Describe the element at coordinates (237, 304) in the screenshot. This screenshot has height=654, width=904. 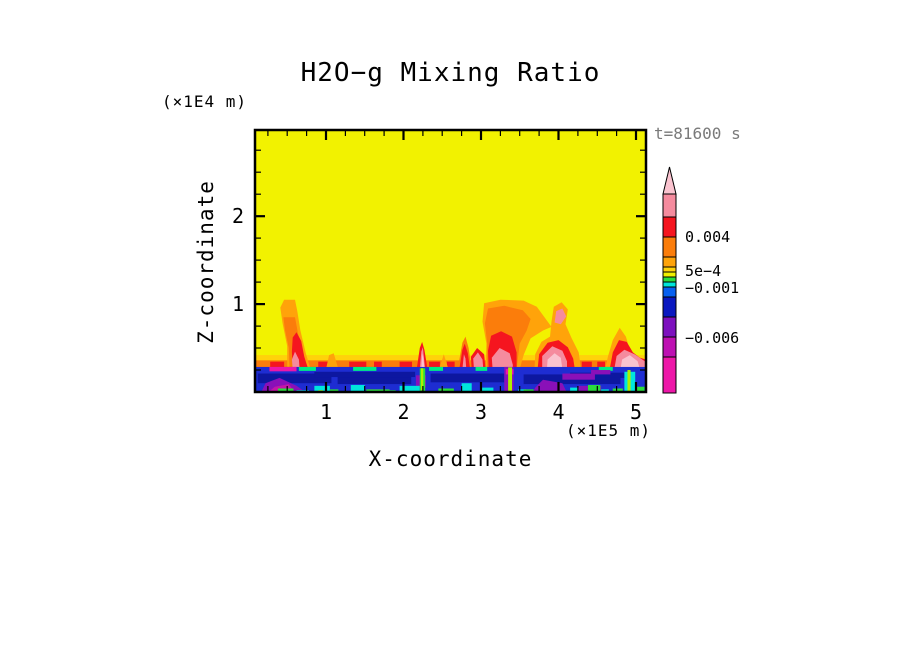
I see `y-axis-tick-label: 1` at that location.